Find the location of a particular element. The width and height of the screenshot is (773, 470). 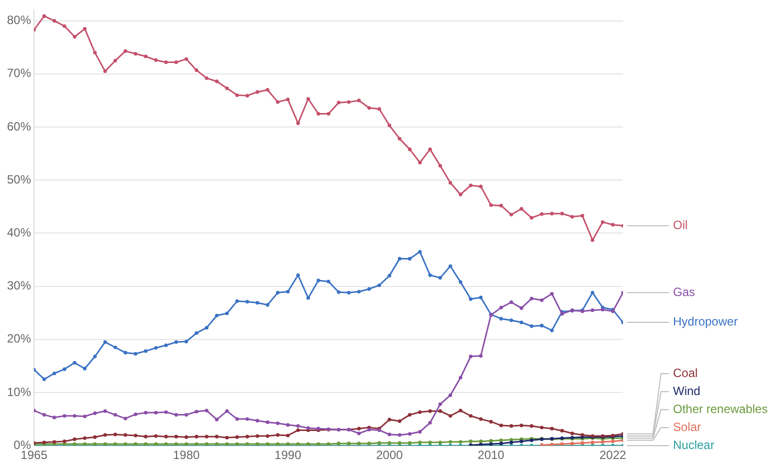

y-tick-label: 40% is located at coordinates (19, 233).